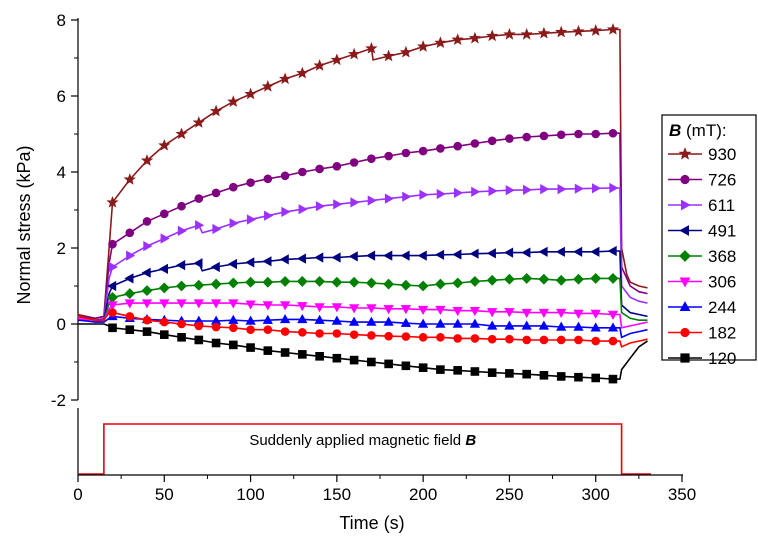 This screenshot has height=538, width=758. I want to click on x-axis-label: Time (s), so click(371, 523).